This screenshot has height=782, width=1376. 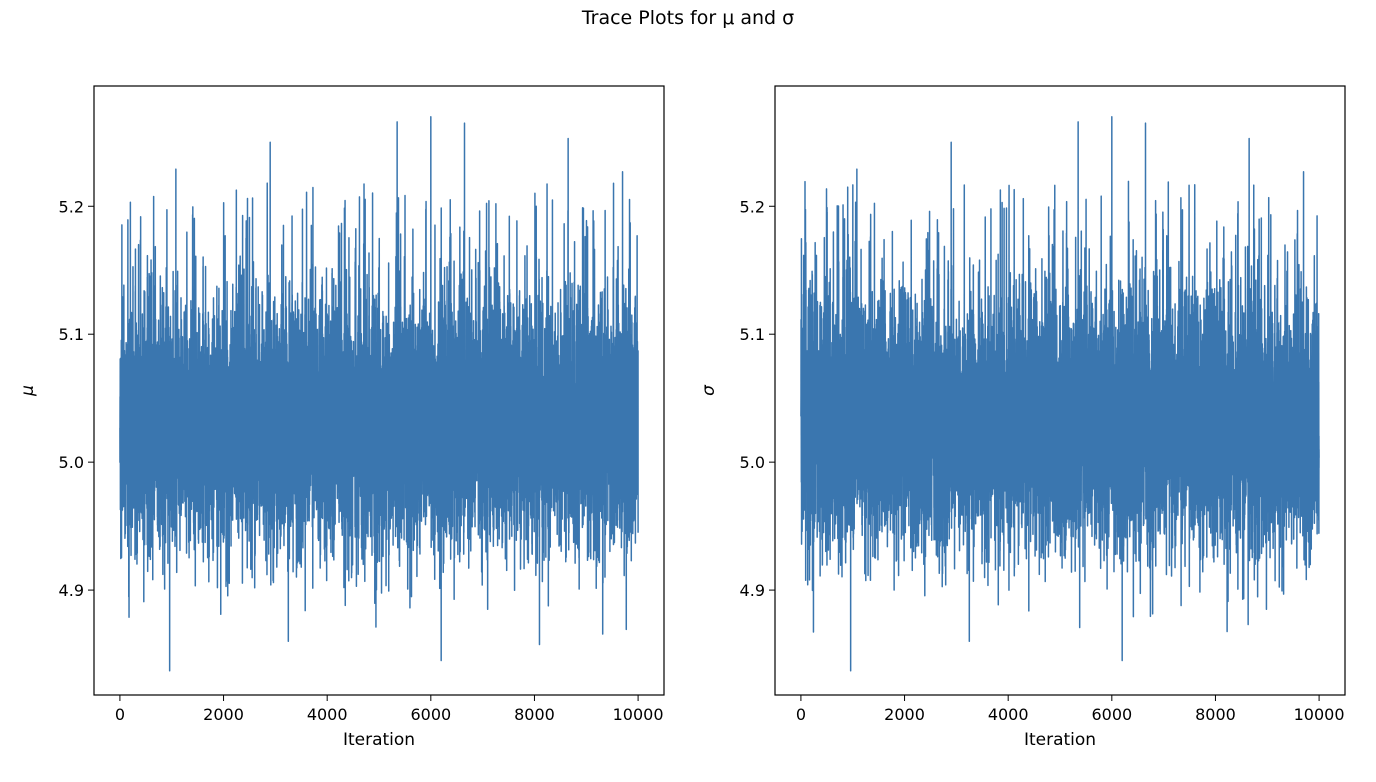 I want to click on y-axis-label: μ, so click(x=28, y=391).